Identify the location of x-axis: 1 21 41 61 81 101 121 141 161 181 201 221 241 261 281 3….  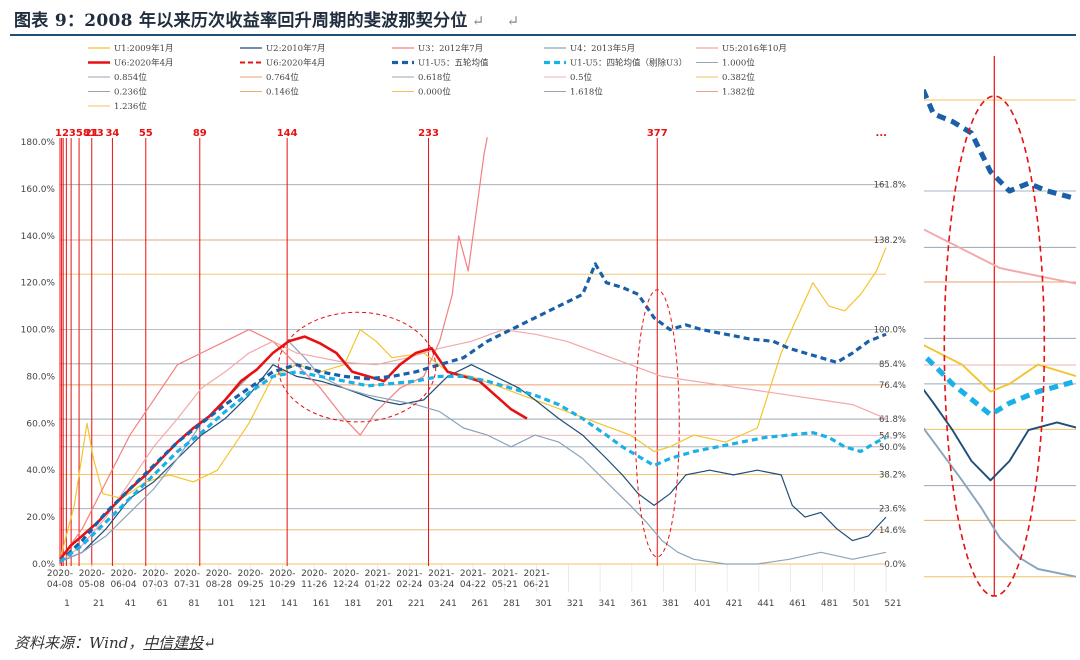
(474, 586).